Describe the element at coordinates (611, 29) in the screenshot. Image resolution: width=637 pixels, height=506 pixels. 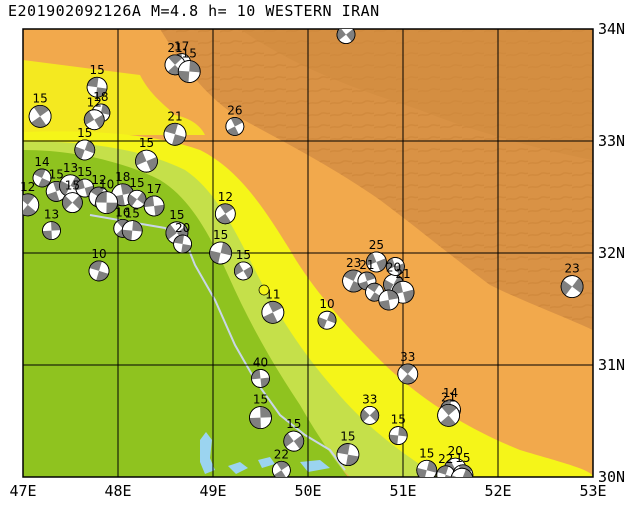
I see `latitude-tick-label: 34N` at that location.